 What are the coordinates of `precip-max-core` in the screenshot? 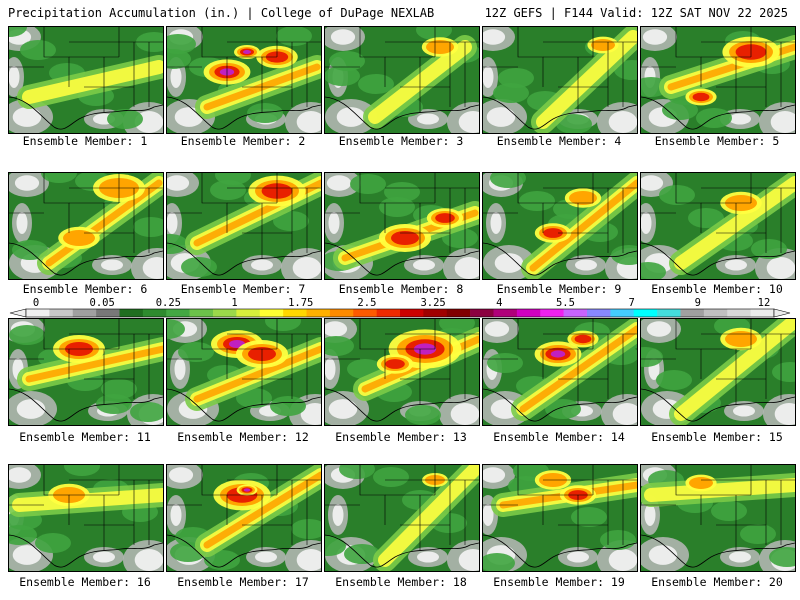 It's located at (247, 490).